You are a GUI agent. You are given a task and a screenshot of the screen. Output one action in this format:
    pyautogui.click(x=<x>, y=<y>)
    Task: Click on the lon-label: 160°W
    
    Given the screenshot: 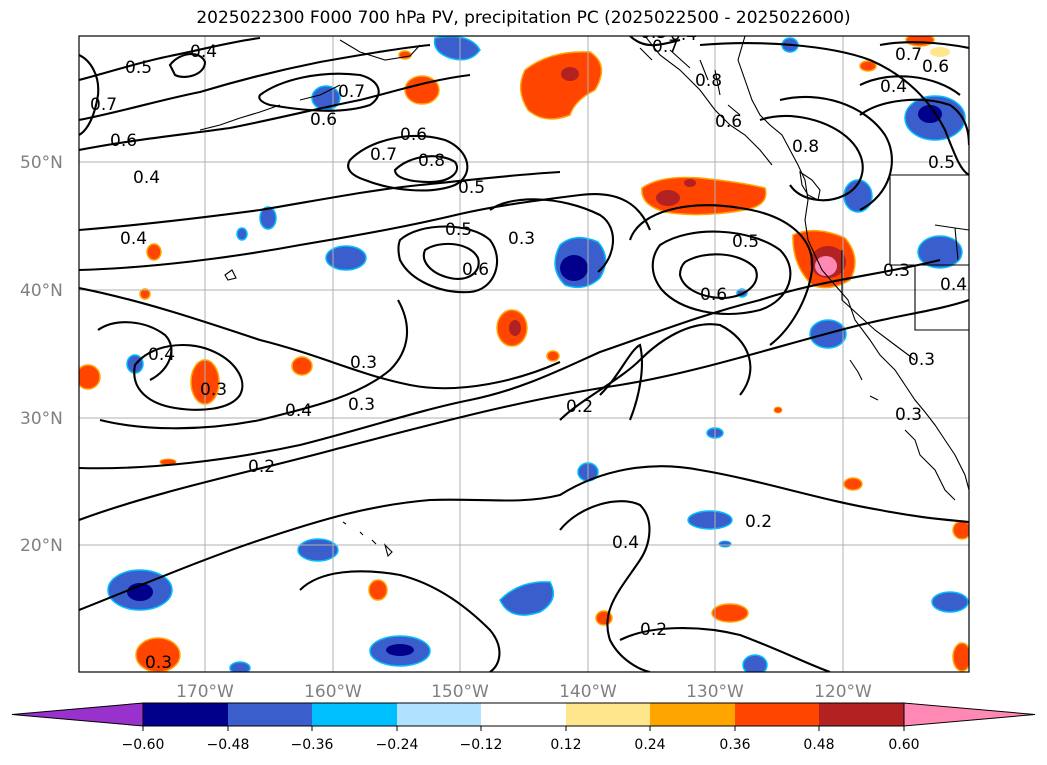 What is the action you would take?
    pyautogui.click(x=333, y=692)
    